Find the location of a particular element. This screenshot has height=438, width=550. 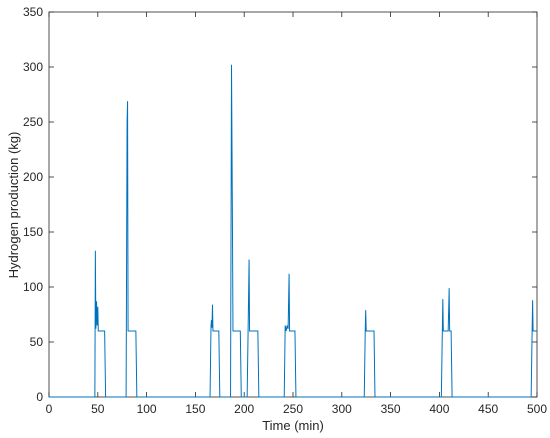

x-tick-label: 100 is located at coordinates (147, 409).